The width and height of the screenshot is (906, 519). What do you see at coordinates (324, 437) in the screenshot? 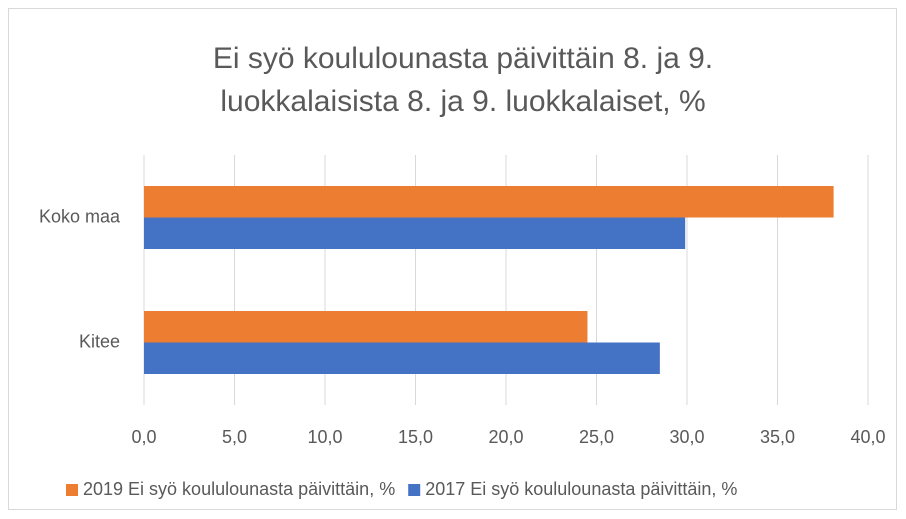
I see `x-tick-label: 10,0` at bounding box center [324, 437].